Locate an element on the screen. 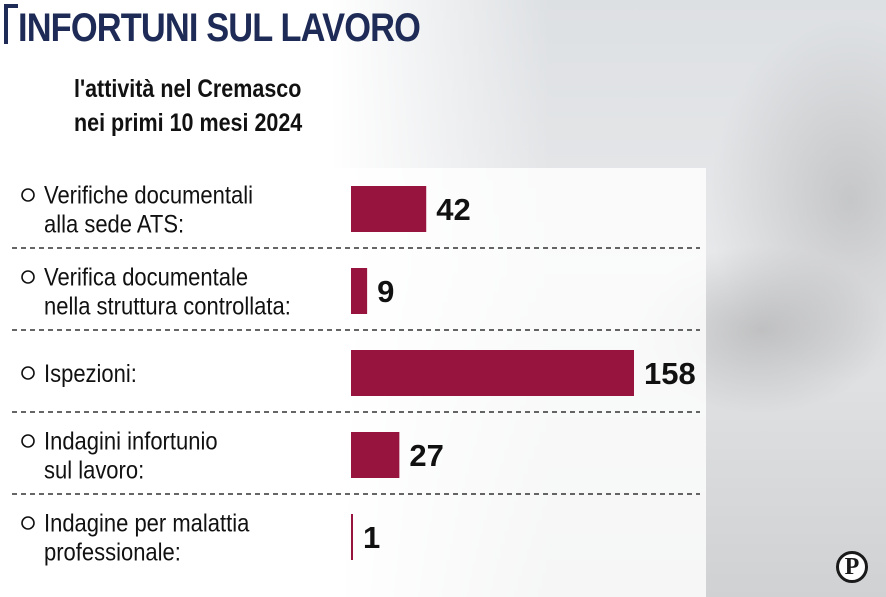 The height and width of the screenshot is (597, 886). category-label: sul lavoro: is located at coordinates (94, 470).